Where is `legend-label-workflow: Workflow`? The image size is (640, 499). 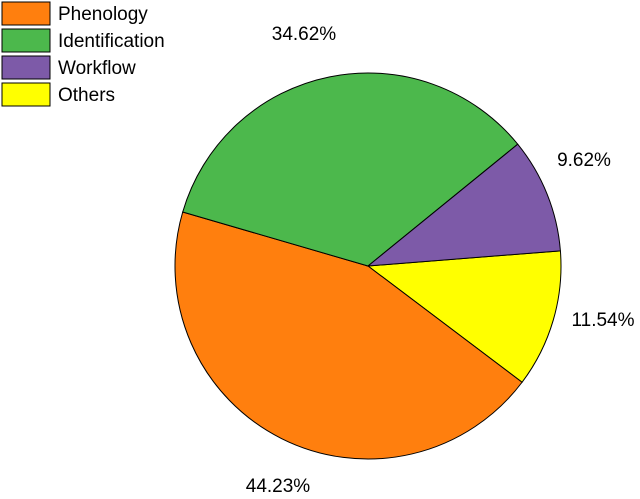
legend-label-workflow: Workflow is located at coordinates (97, 68).